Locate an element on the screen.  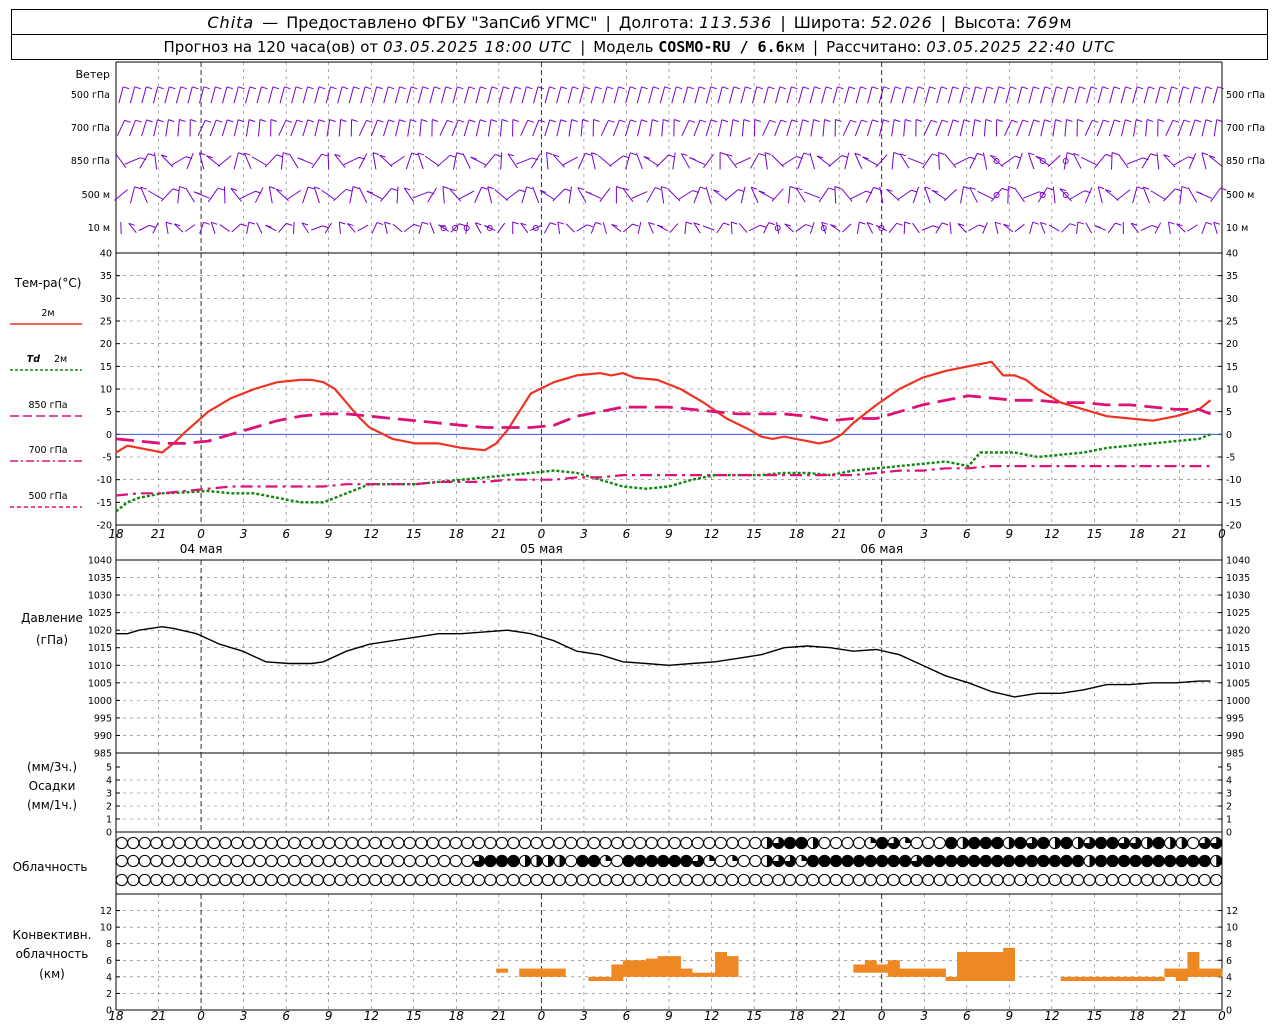
model-unit: км is located at coordinates (795, 47).